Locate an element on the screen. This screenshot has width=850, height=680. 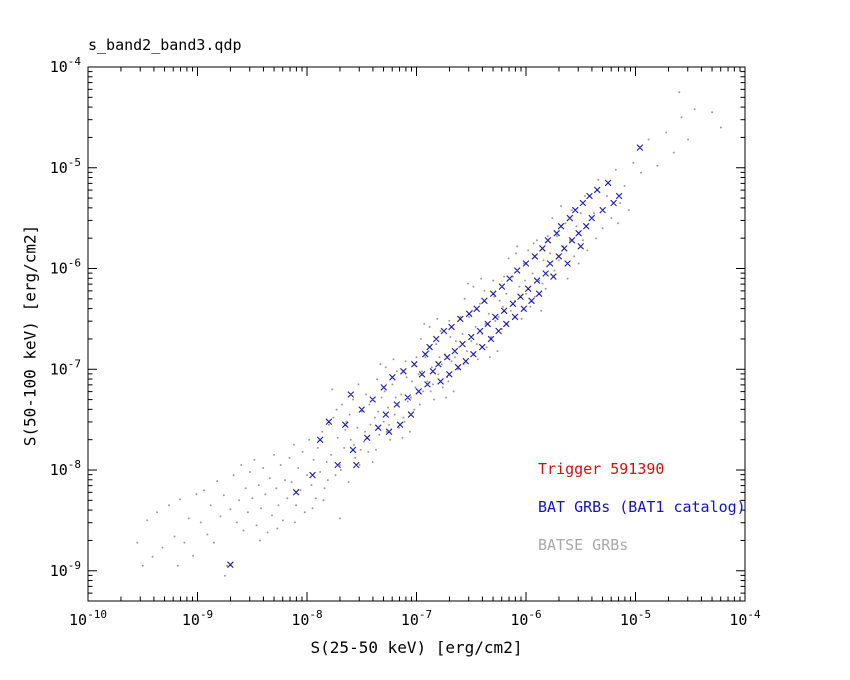
y-tick-label: 10⁻⁸ is located at coordinates (65, 468).